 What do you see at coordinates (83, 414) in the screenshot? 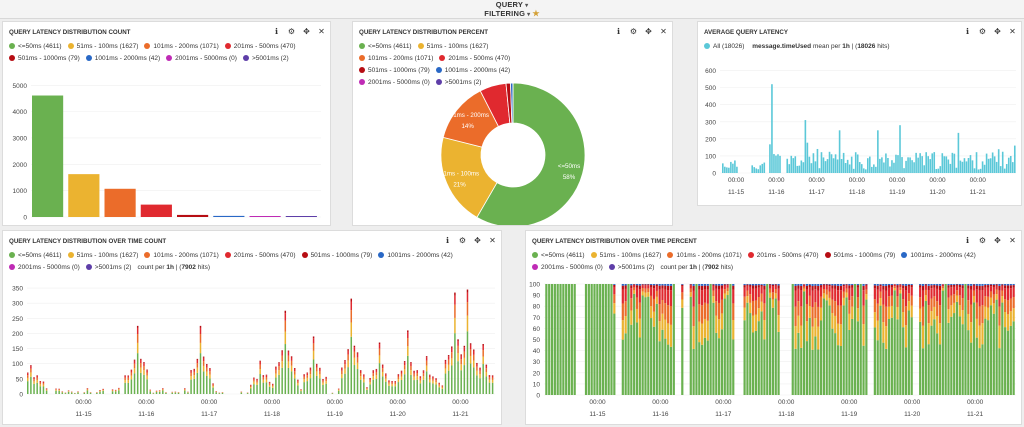
I see `x-tick-date: 11-15` at bounding box center [83, 414].